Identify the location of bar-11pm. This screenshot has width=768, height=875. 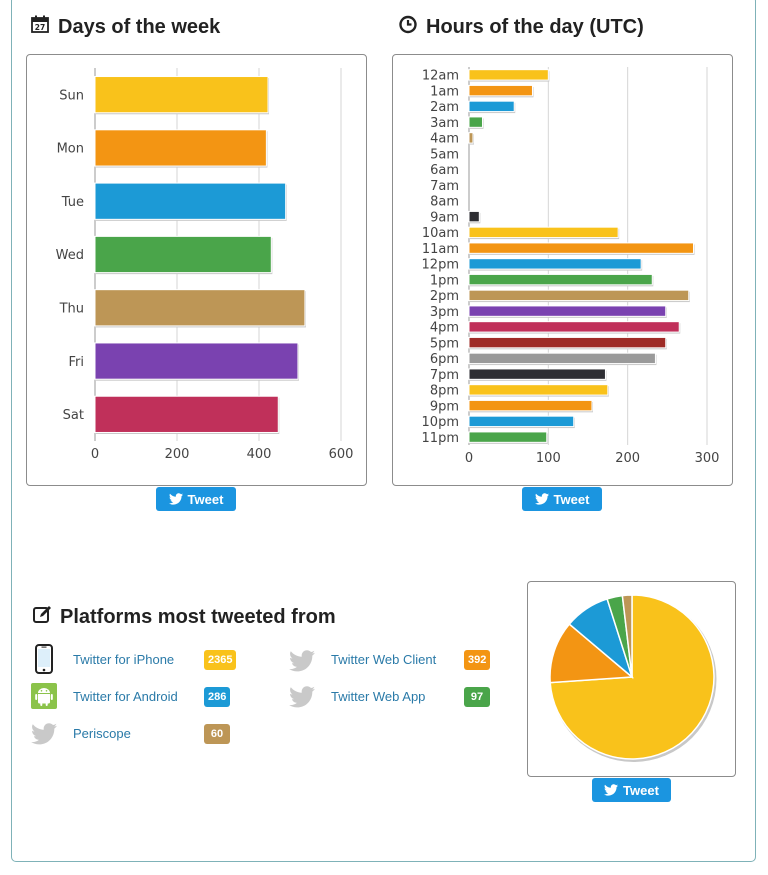
(508, 437).